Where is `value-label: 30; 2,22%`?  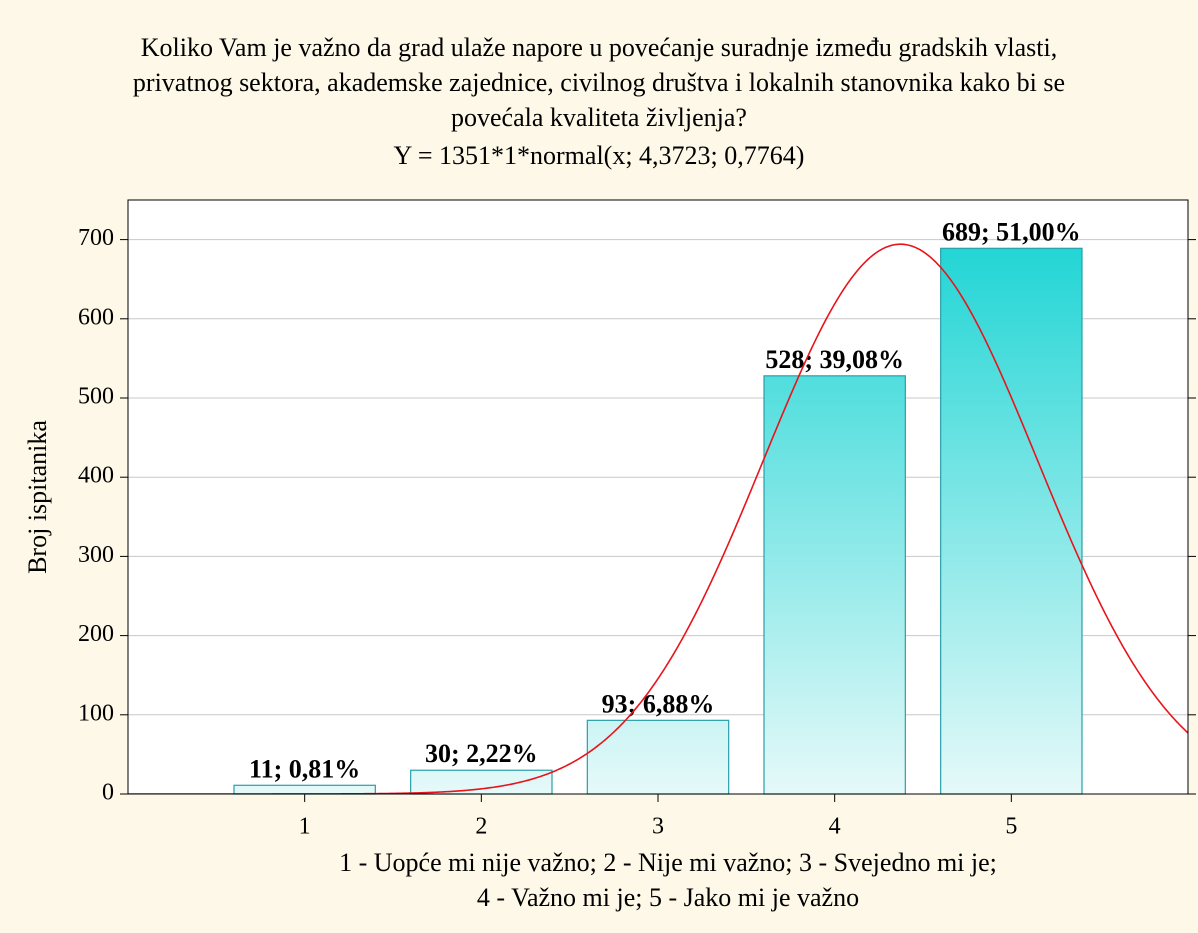
value-label: 30; 2,22% is located at coordinates (481, 753).